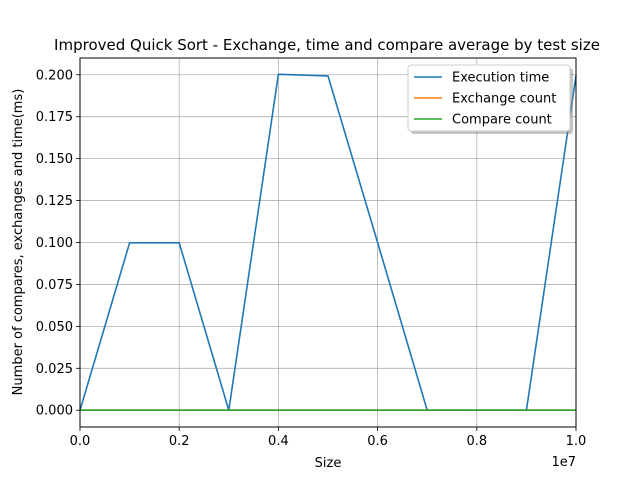 The width and height of the screenshot is (640, 480). Describe the element at coordinates (54, 243) in the screenshot. I see `y-tick-label: 0.100` at that location.